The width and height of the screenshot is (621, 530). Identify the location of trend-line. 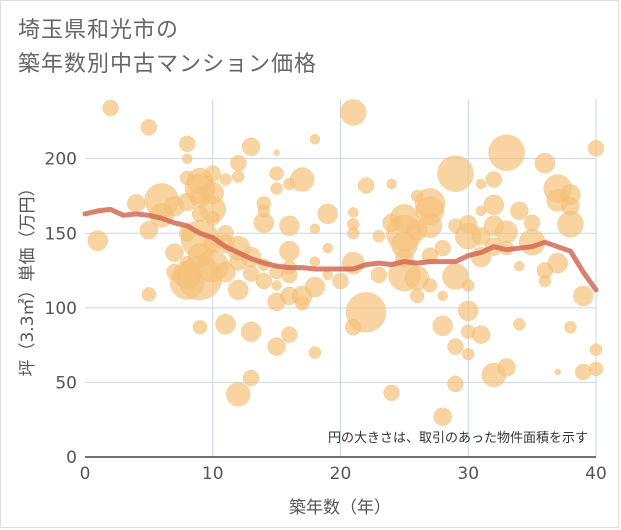
(340, 249).